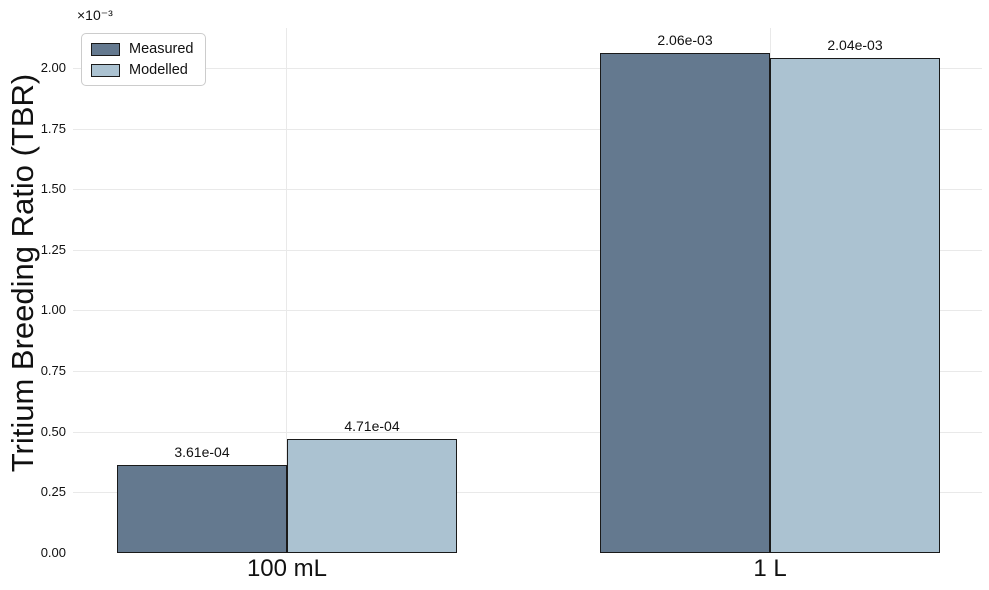 The image size is (989, 590). What do you see at coordinates (53, 310) in the screenshot?
I see `y-tick-label: 1.00` at bounding box center [53, 310].